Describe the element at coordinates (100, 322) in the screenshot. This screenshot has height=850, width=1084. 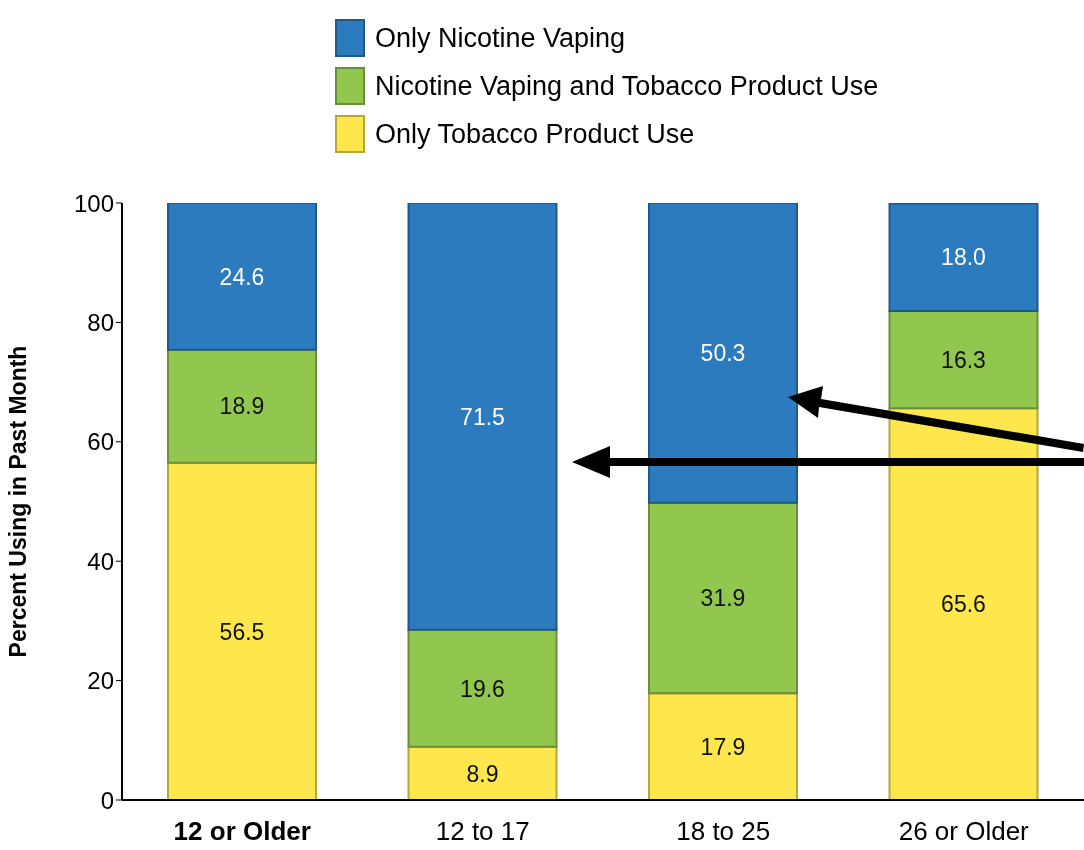
I see `y-tick-label: 80` at that location.